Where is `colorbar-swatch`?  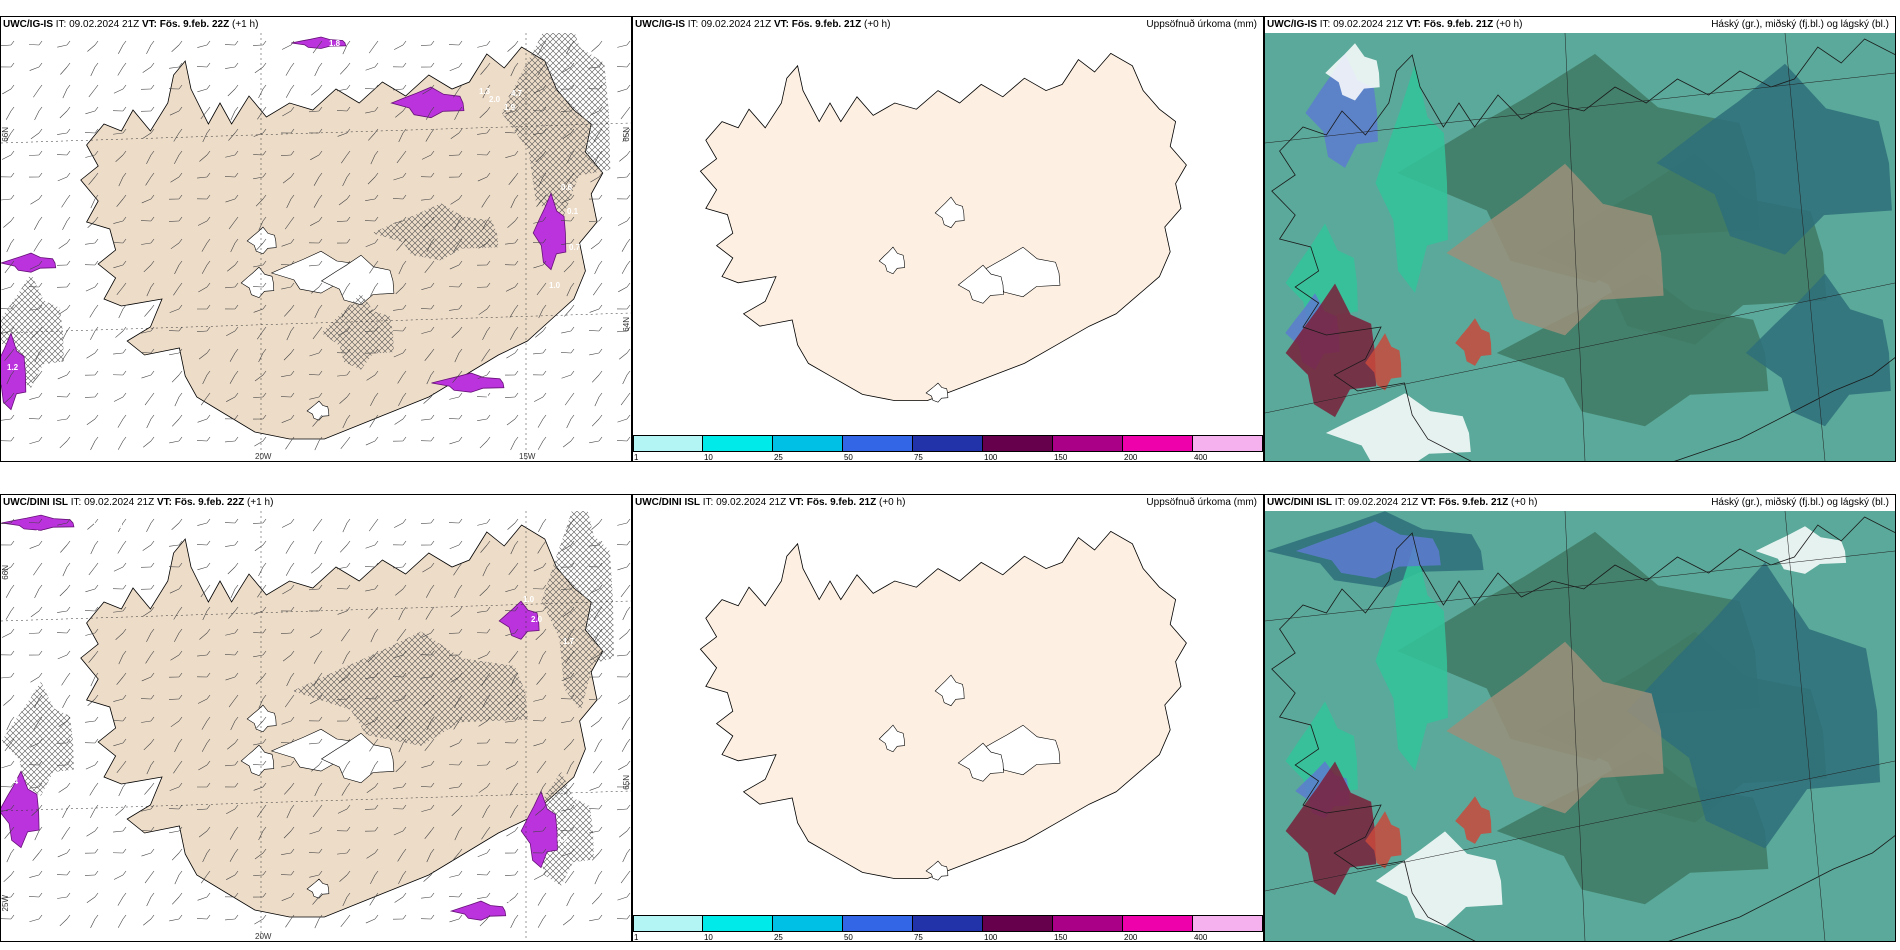
colorbar-swatch is located at coordinates (1088, 923).